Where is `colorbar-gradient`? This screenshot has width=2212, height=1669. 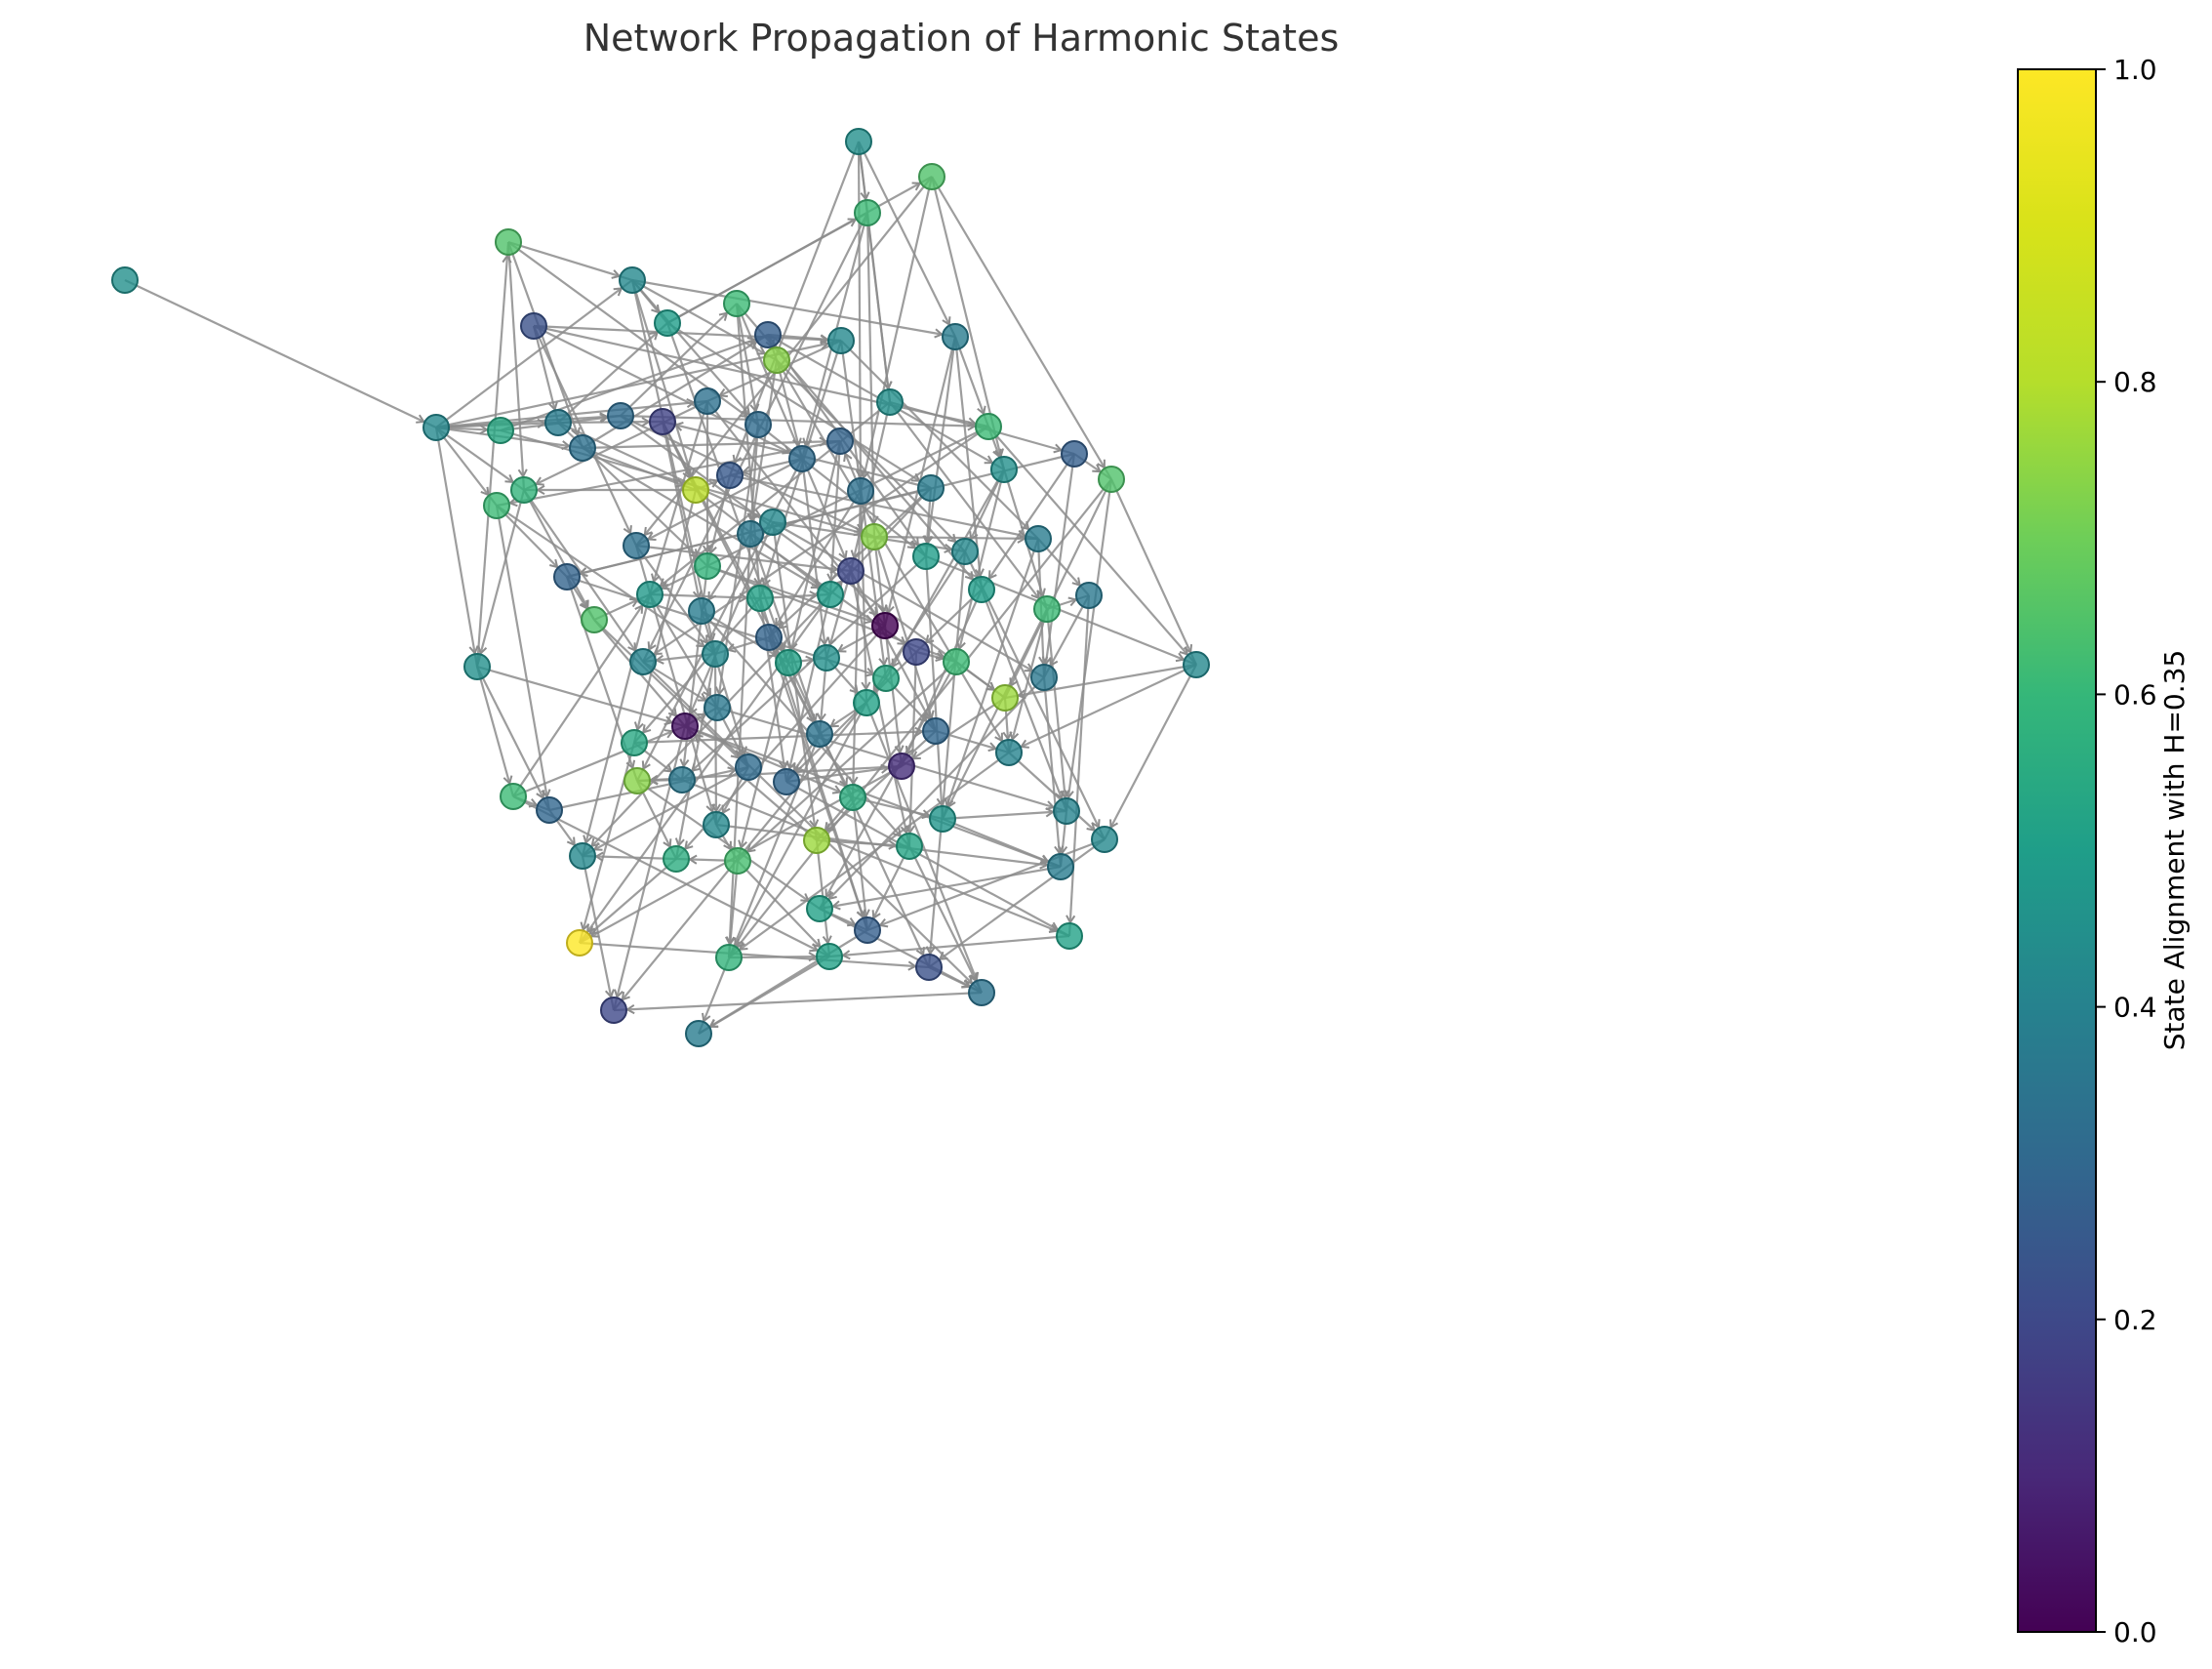
colorbar-gradient is located at coordinates (2057, 850).